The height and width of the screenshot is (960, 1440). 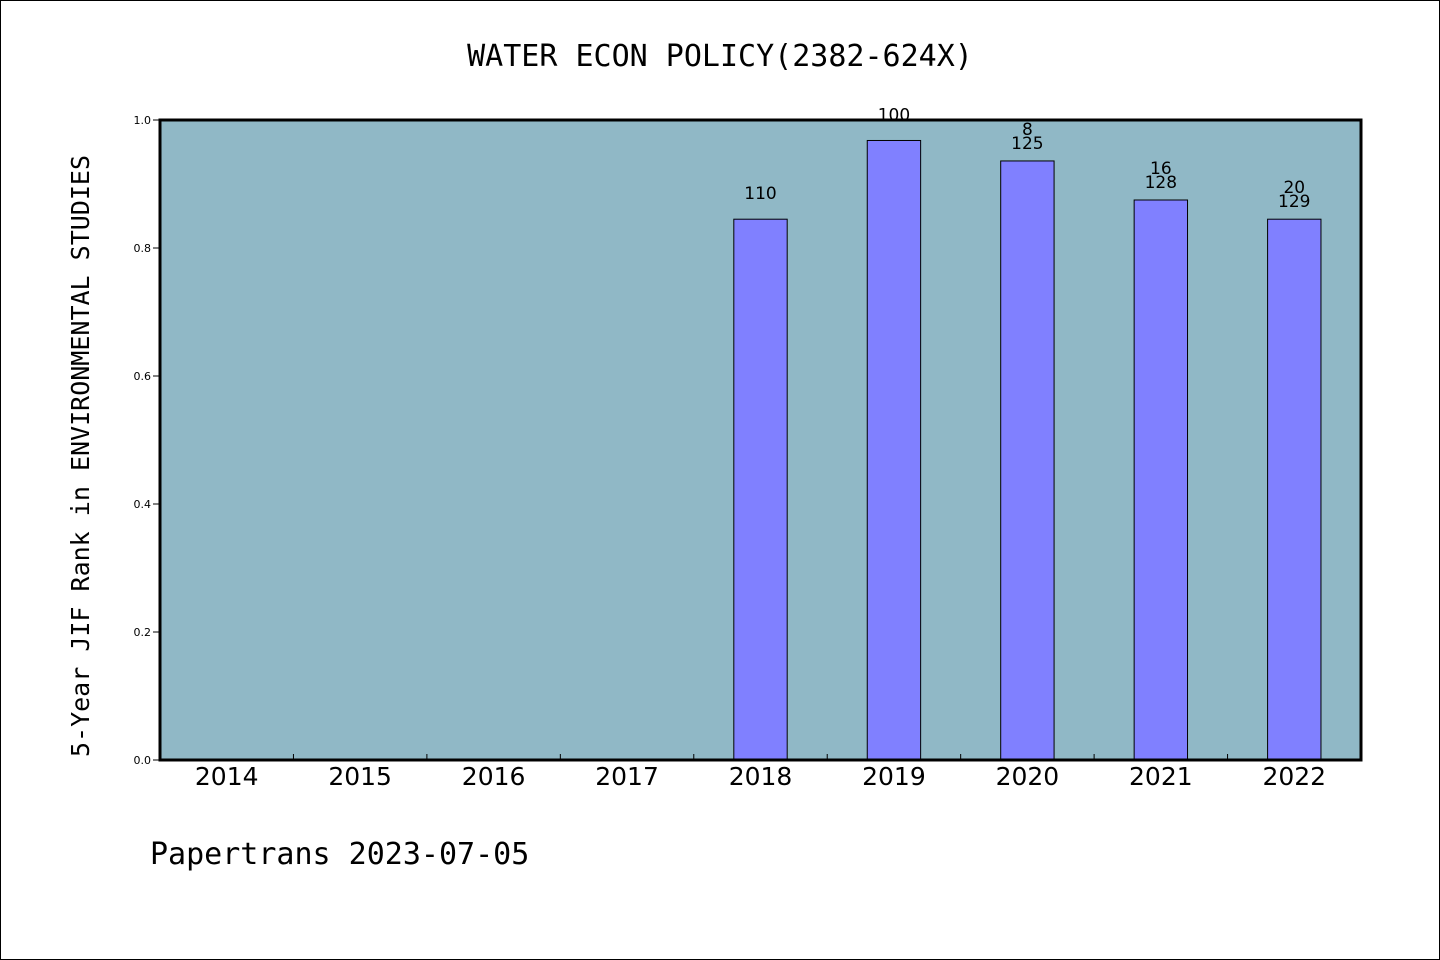 What do you see at coordinates (1161, 183) in the screenshot?
I see `bar-total-label: 128` at bounding box center [1161, 183].